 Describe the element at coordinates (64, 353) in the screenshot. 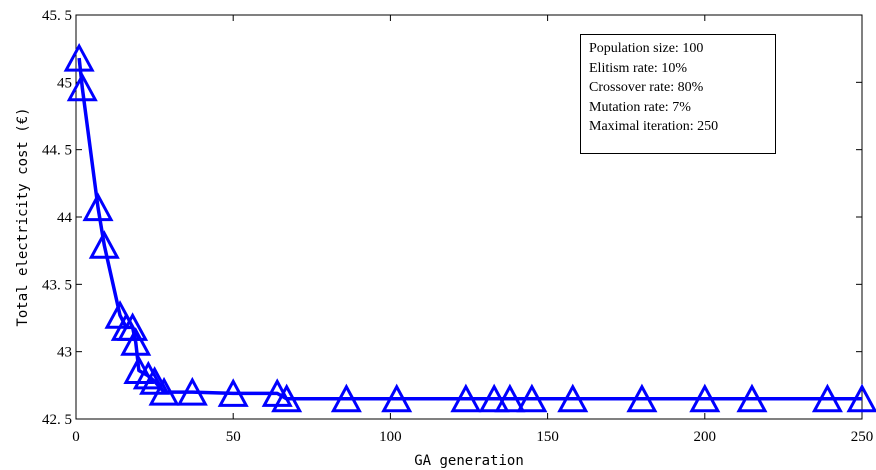

I see `y-tick-label: 43` at that location.